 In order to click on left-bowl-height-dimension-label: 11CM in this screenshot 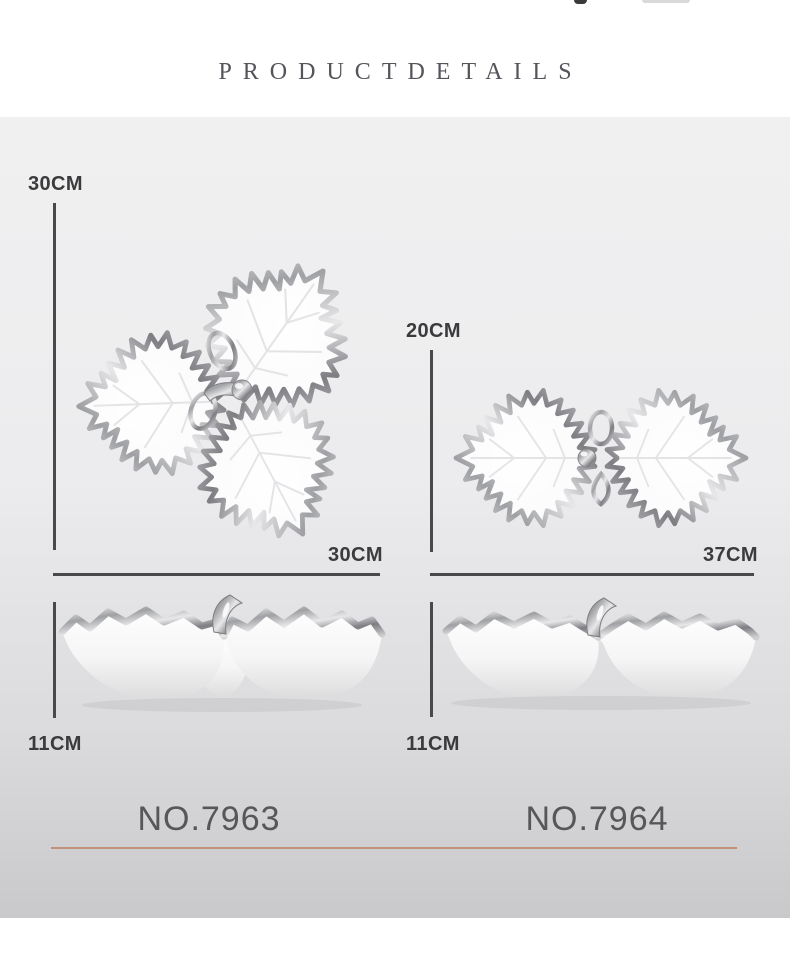, I will do `click(55, 744)`.